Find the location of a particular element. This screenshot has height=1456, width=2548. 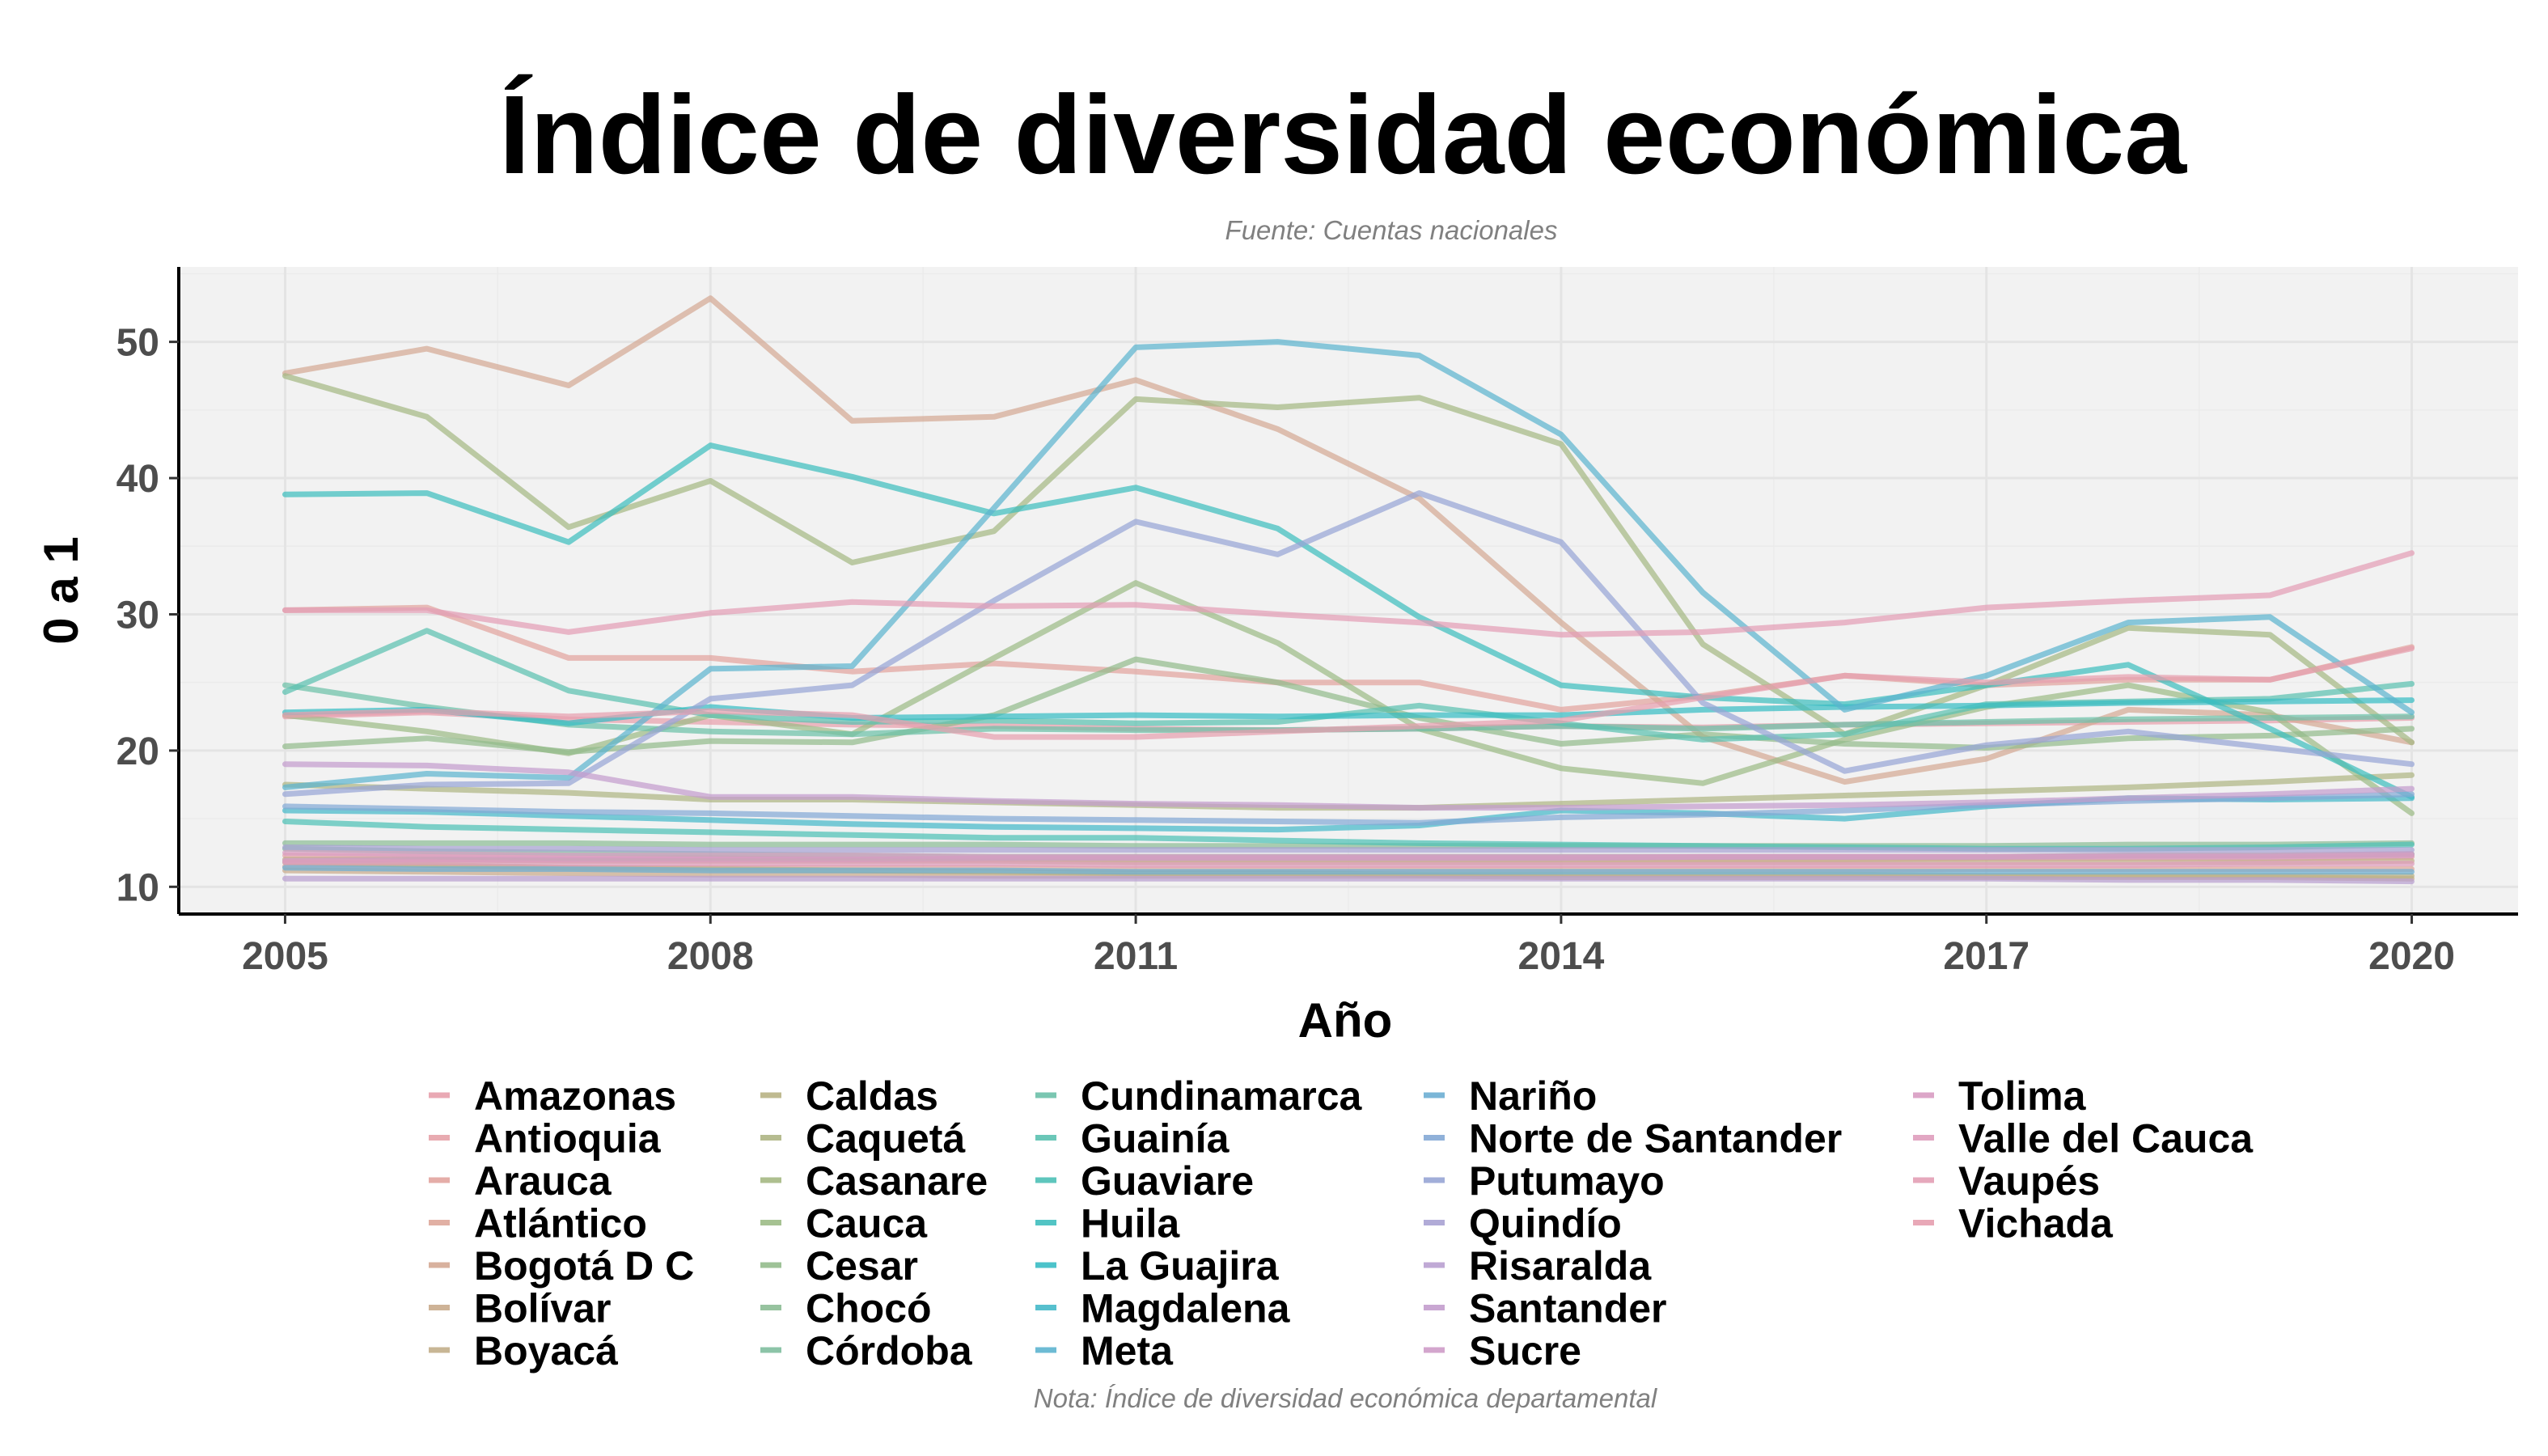

legend-item: Tolima is located at coordinates (2000, 1096).